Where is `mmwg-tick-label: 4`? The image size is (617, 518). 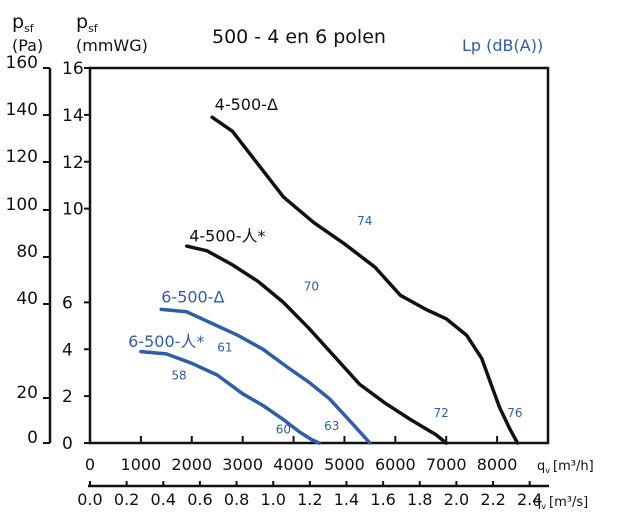
mmwg-tick-label: 4 is located at coordinates (67, 350).